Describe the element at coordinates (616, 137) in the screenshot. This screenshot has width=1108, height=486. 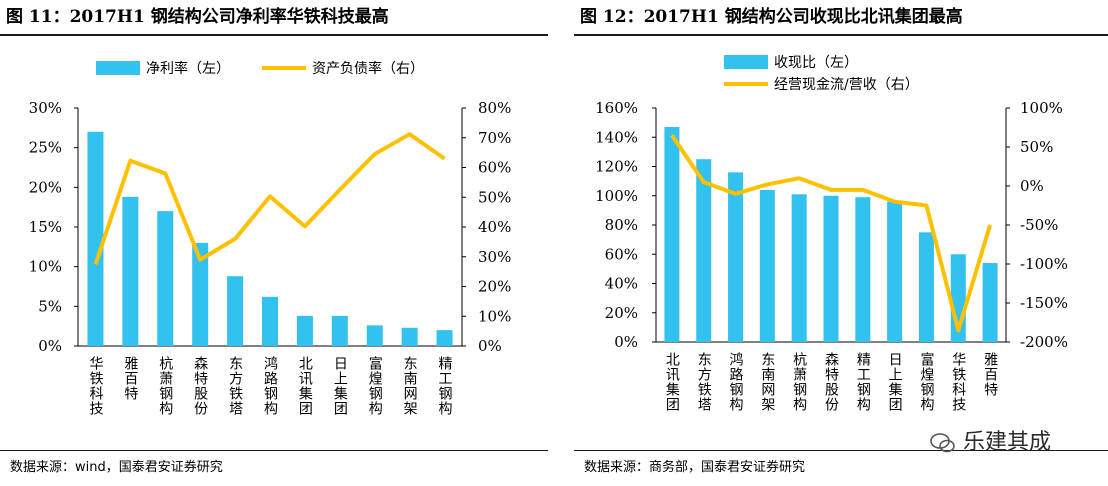
I see `y-tick-label-left: 140%` at that location.